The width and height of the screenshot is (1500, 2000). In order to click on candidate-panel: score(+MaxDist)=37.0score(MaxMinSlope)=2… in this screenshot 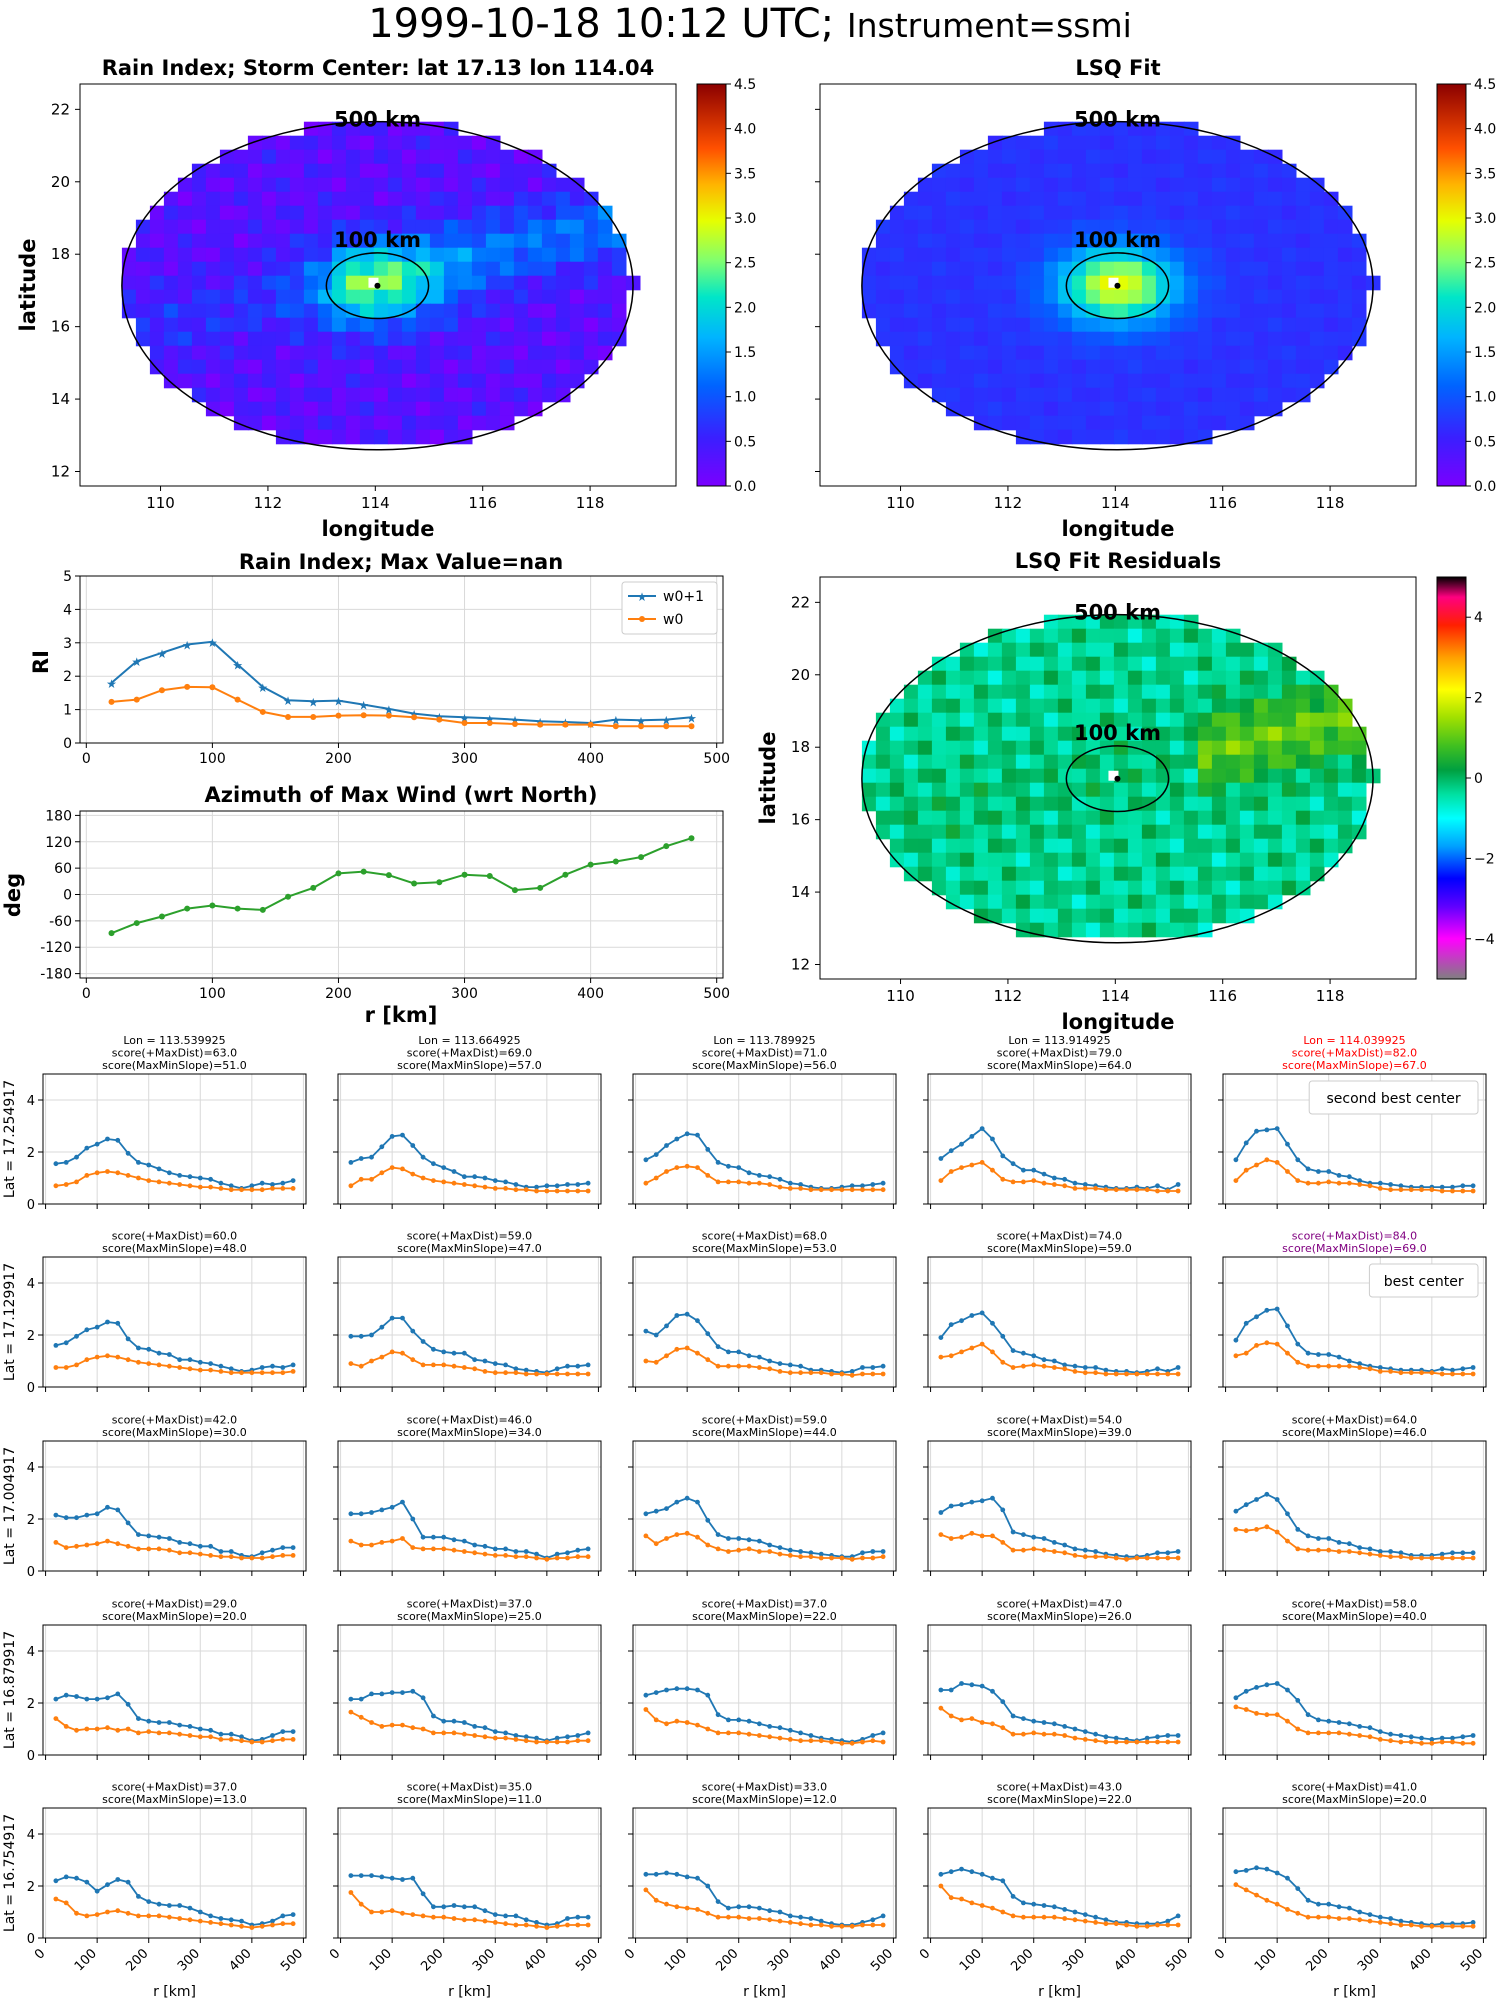, I will do `click(762, 1679)`.